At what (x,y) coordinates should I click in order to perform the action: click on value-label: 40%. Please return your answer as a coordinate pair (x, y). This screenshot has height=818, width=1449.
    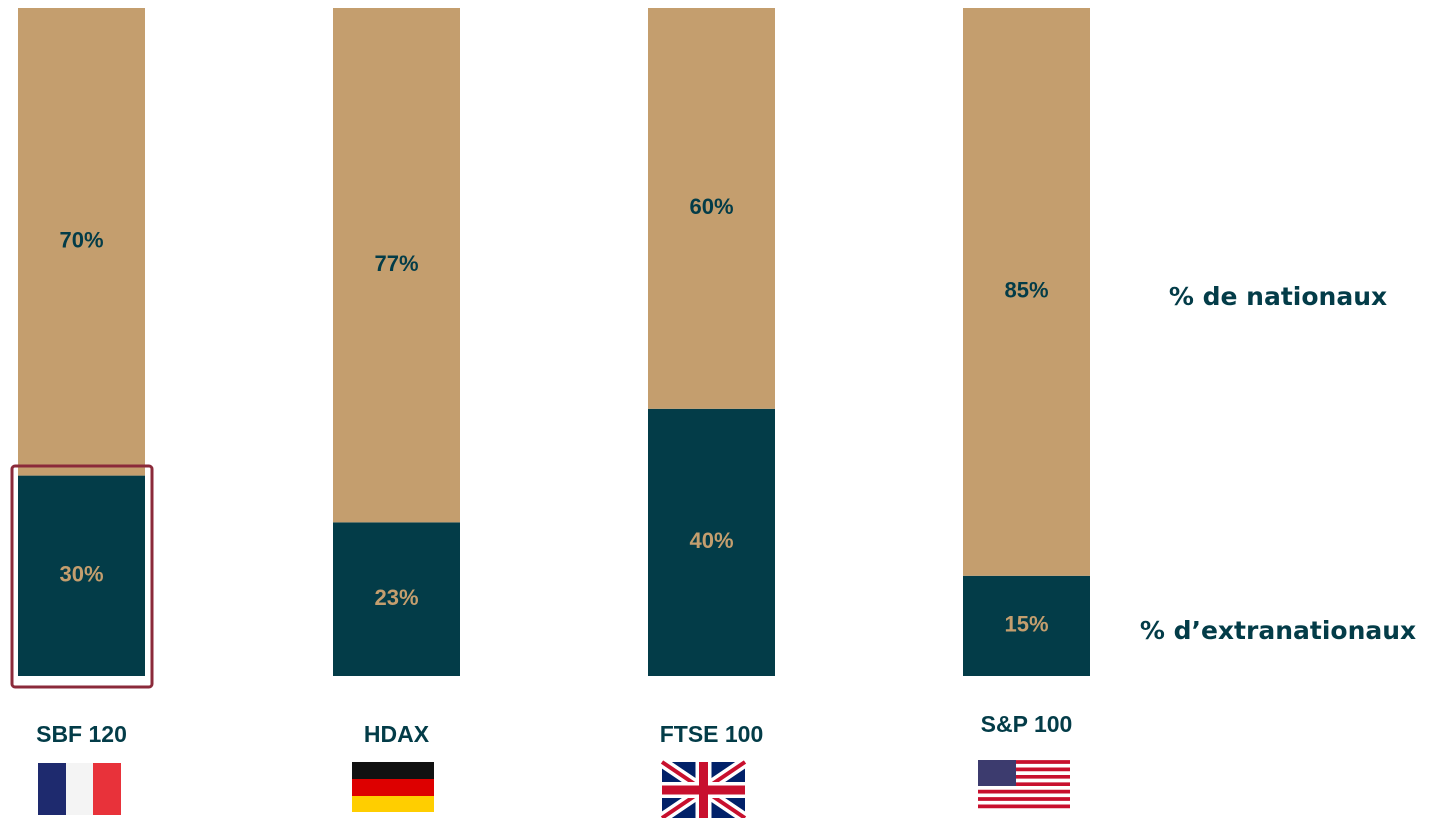
    Looking at the image, I should click on (711, 540).